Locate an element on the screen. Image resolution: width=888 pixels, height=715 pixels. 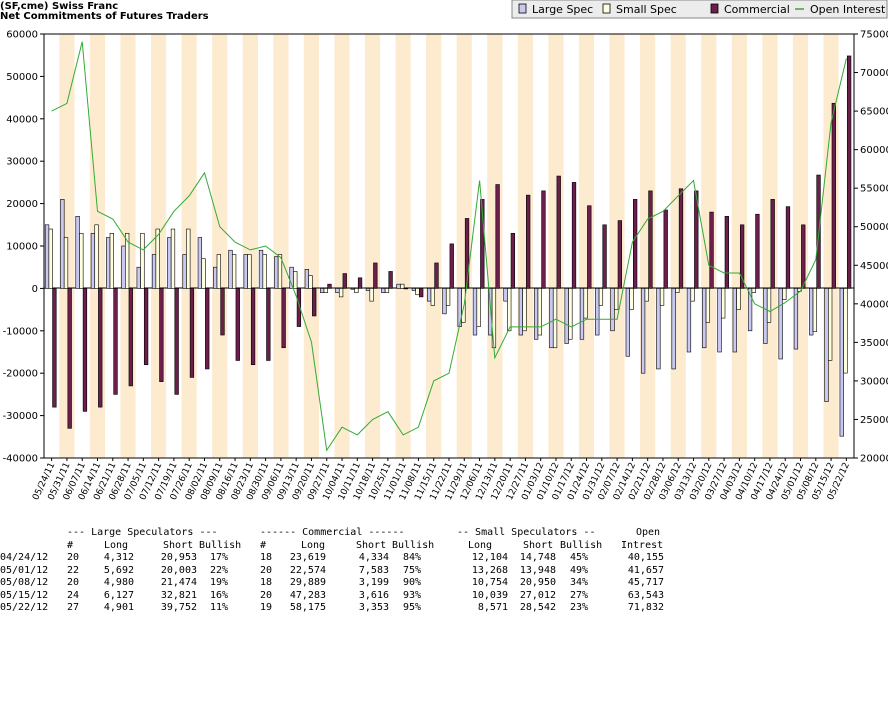
cell-date: 05/15/12 is located at coordinates (24, 595).